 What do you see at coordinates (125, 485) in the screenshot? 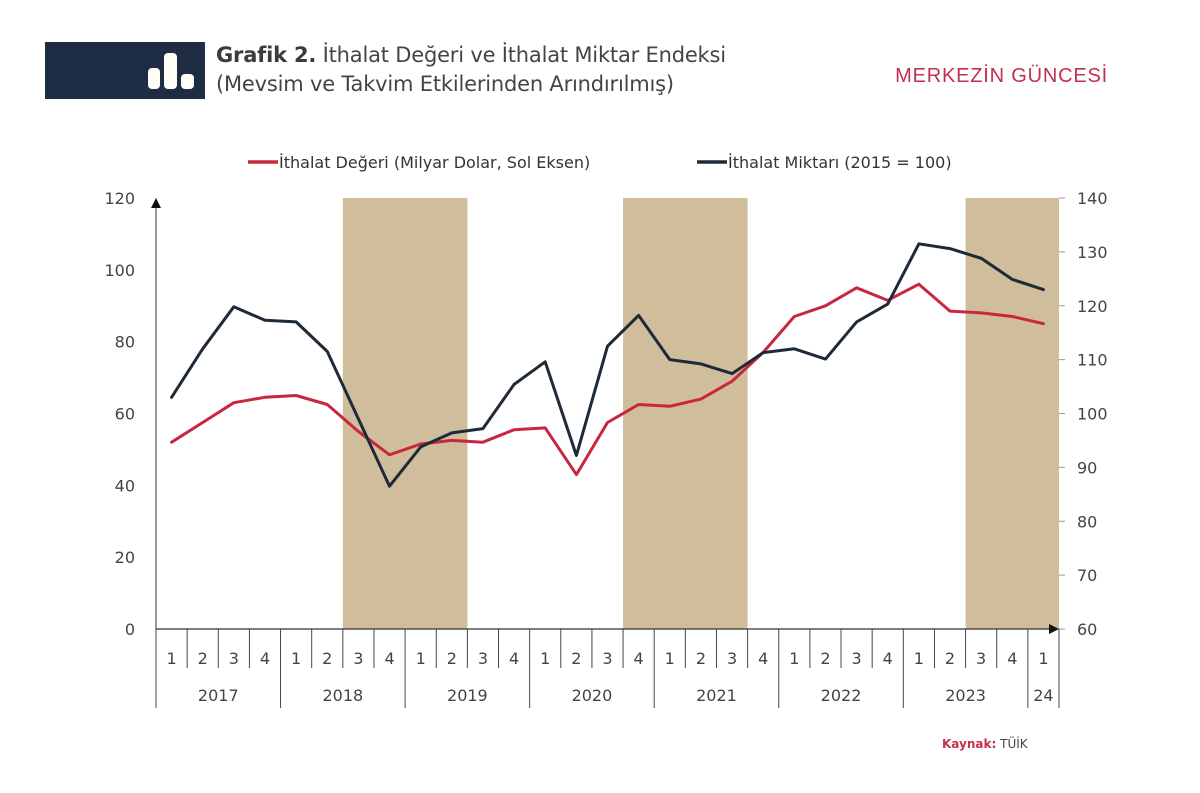
I see `left-tick-label: 40` at bounding box center [125, 485].